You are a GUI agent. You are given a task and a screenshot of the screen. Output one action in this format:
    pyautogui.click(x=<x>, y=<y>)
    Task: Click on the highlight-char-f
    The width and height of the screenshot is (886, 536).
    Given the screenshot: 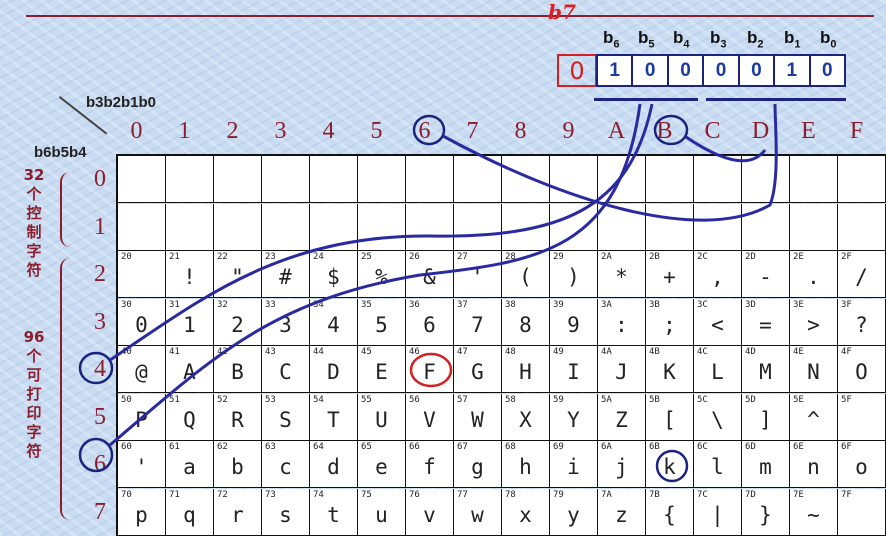 What is the action you would take?
    pyautogui.click(x=431, y=370)
    